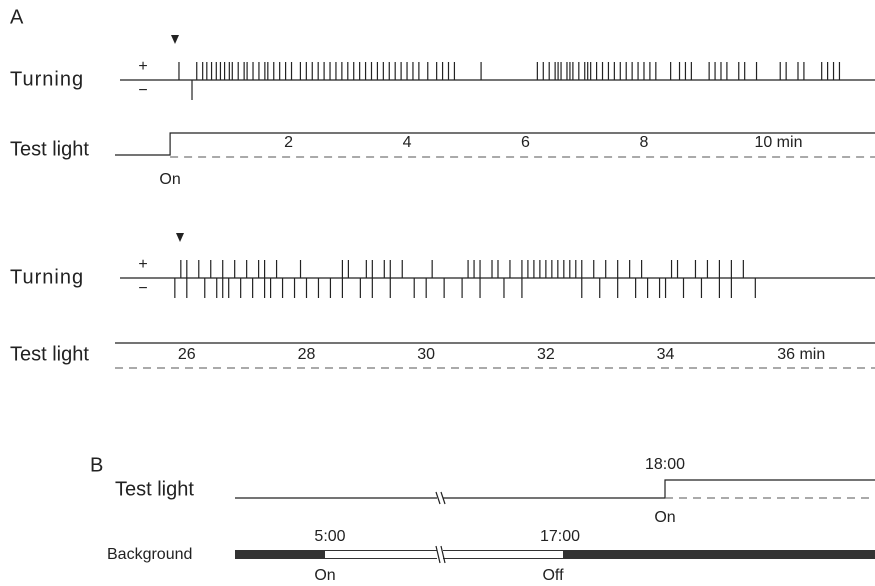 Image resolution: width=875 pixels, height=586 pixels. What do you see at coordinates (329, 536) in the screenshot?
I see `time-label: 5:00` at bounding box center [329, 536].